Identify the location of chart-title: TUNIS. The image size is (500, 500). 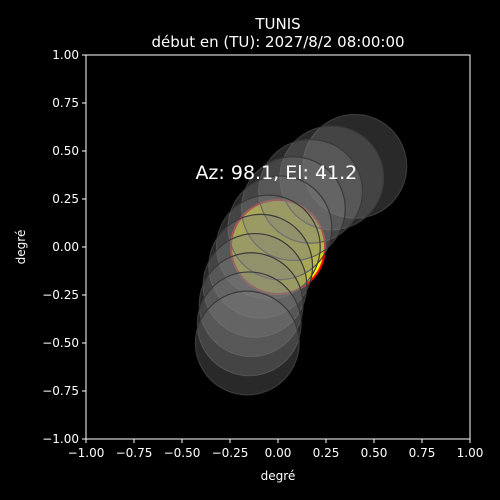
(277, 24).